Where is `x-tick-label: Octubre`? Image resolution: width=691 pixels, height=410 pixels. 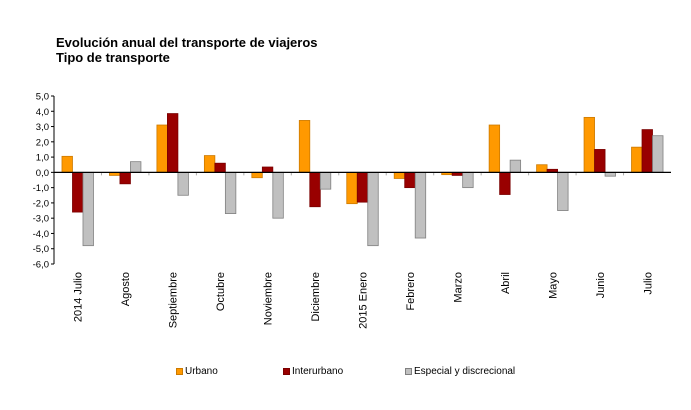 x-tick-label: Octubre is located at coordinates (221, 291).